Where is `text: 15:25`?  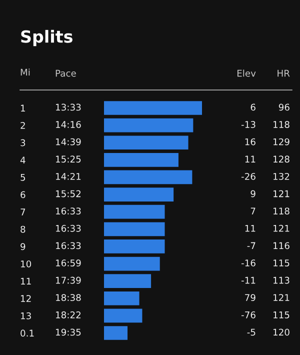 text: 15:25 is located at coordinates (68, 159).